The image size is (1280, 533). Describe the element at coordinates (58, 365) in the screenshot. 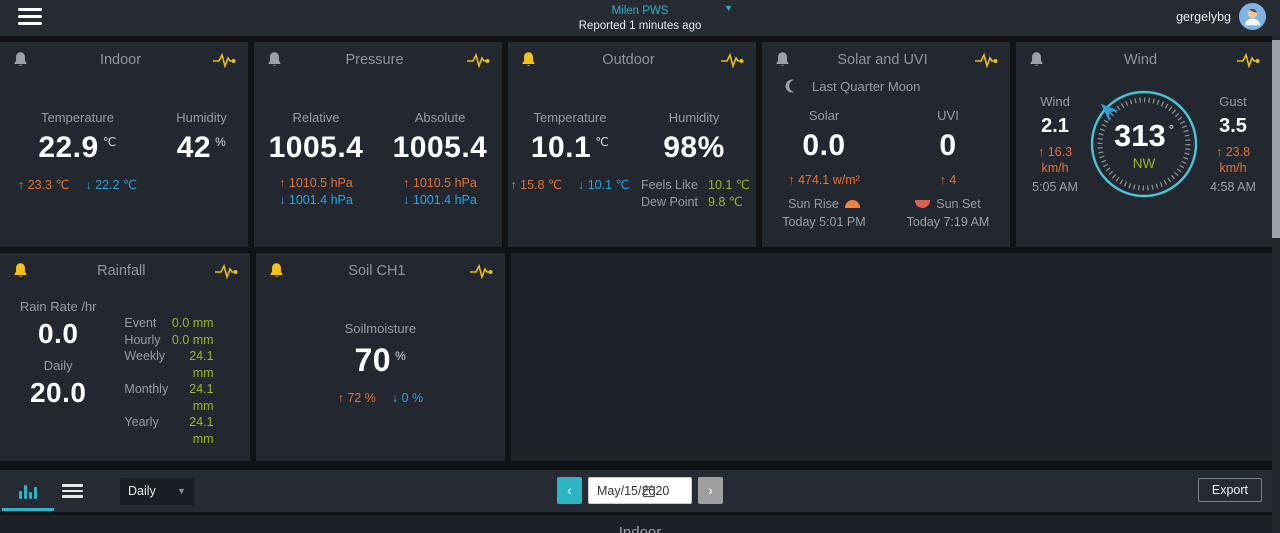

I see `rain-daily-label: Daily` at that location.